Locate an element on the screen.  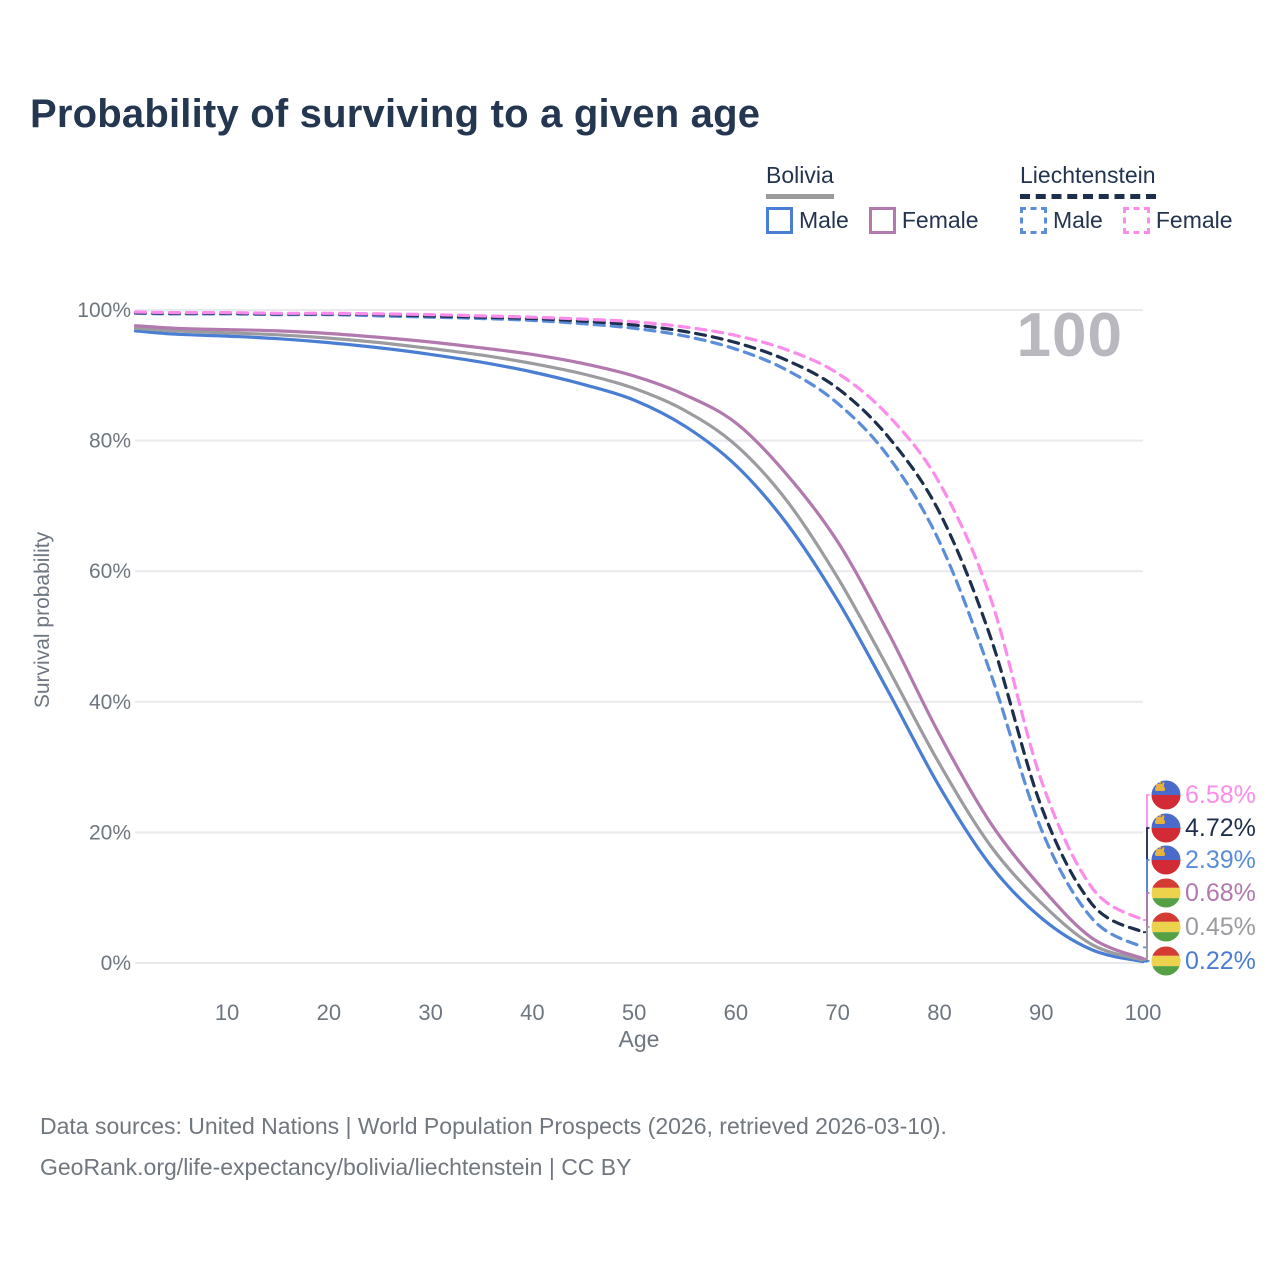
x-tick-label-40: 40 is located at coordinates (532, 1012).